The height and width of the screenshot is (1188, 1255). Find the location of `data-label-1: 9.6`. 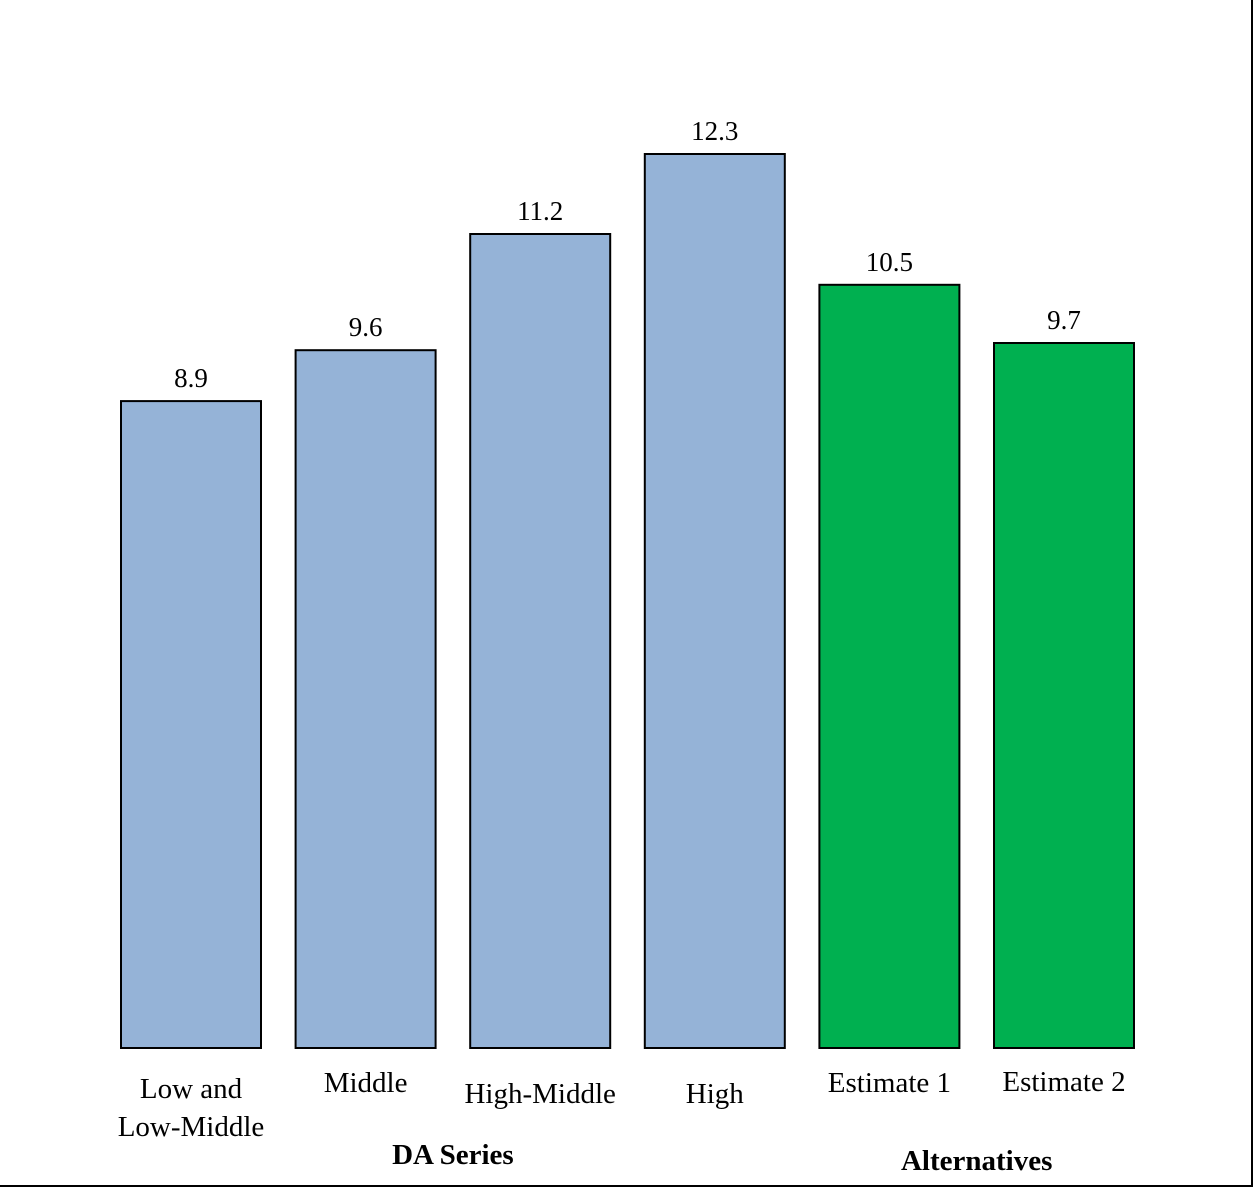

data-label-1: 9.6 is located at coordinates (366, 327).